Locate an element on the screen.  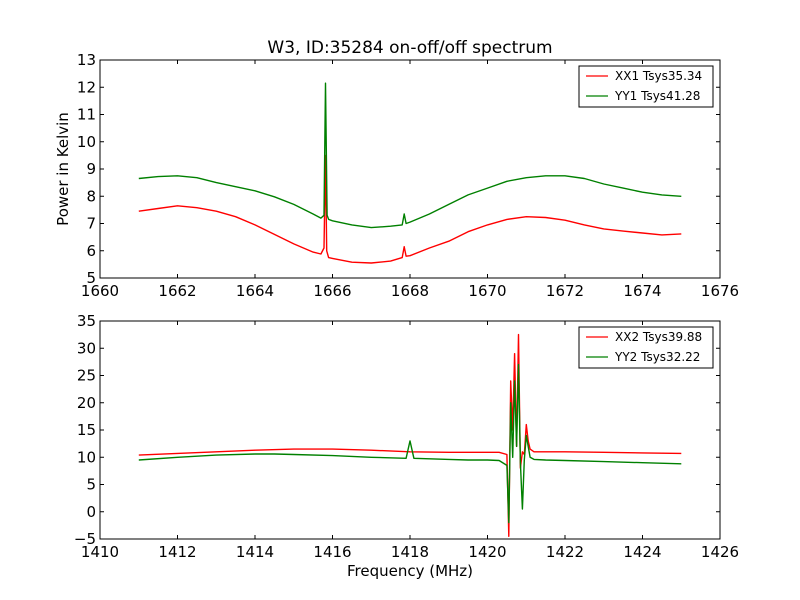
bottom-x-tick-label: 1420 is located at coordinates (487, 552).